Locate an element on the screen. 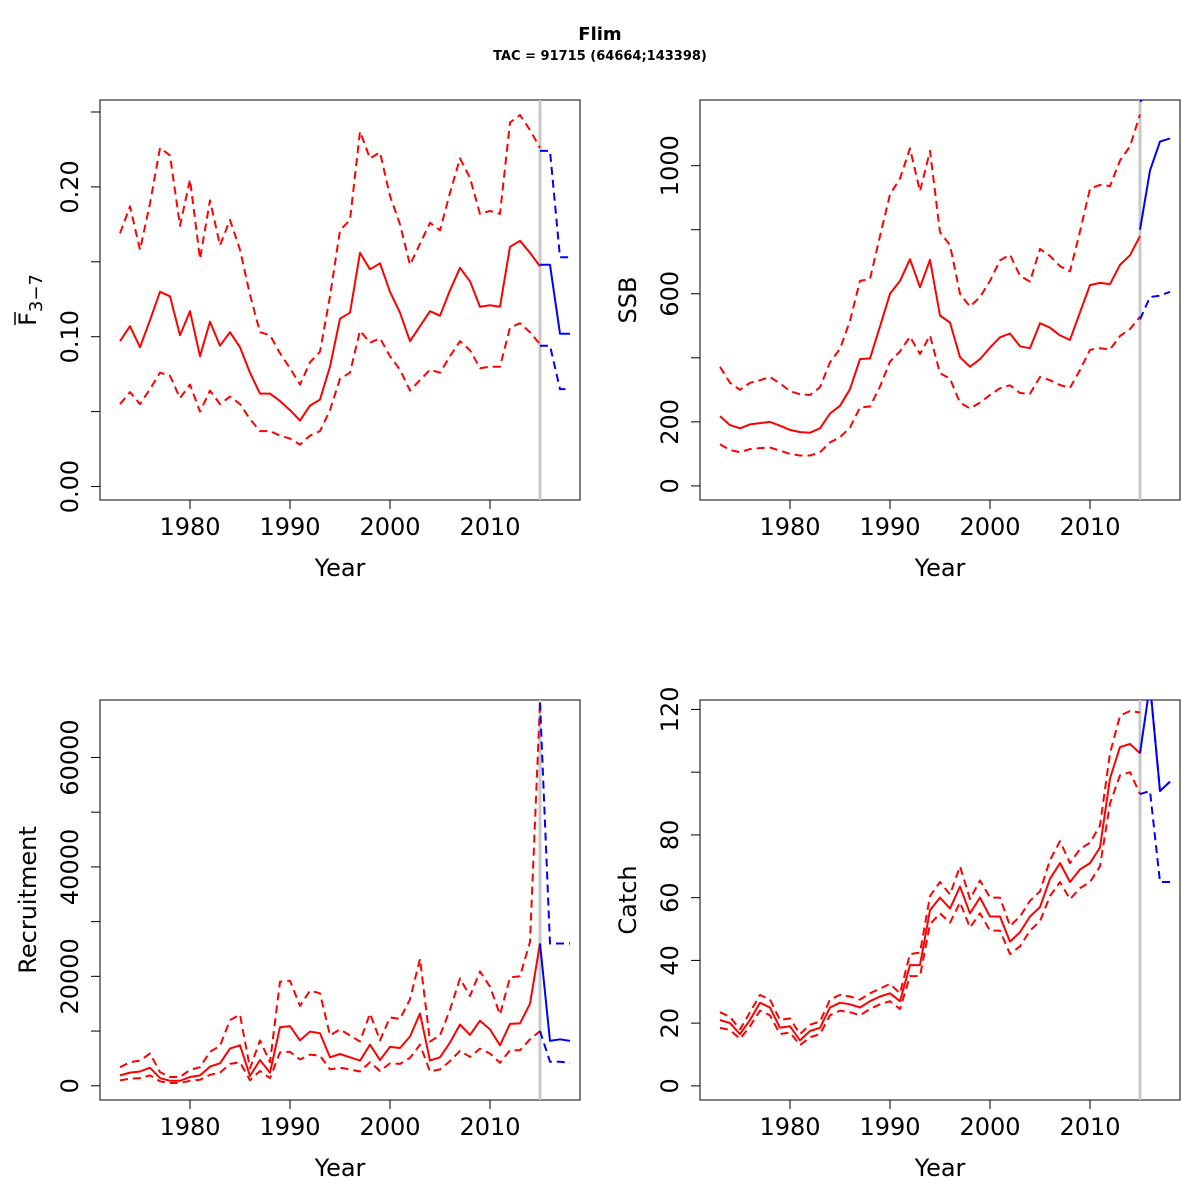  fbar-y-axis-title-sub: 3−7 is located at coordinates (36, 293).